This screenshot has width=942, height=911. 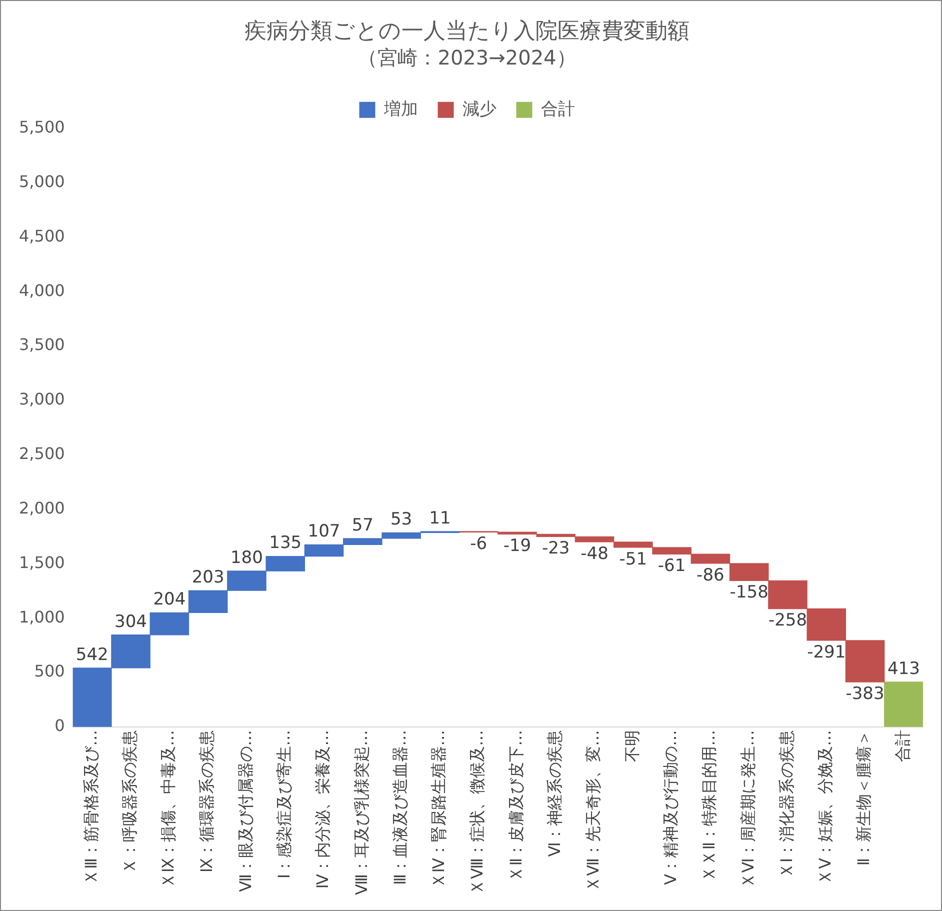 What do you see at coordinates (633, 559) in the screenshot?
I see `data-label: -51` at bounding box center [633, 559].